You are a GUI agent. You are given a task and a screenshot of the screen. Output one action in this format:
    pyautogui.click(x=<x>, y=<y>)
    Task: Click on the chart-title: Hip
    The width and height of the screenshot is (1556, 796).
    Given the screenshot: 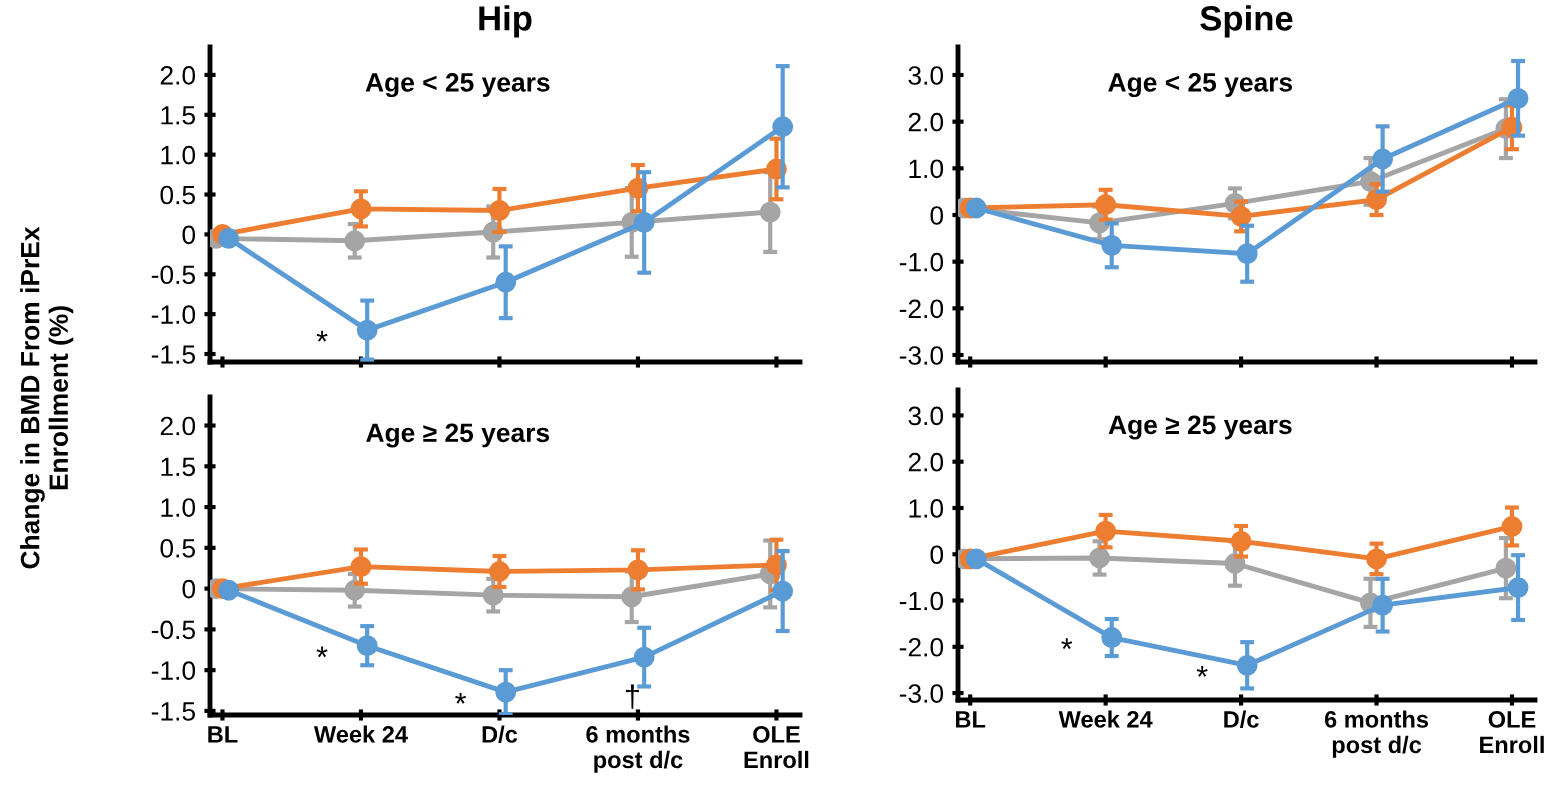 What is the action you would take?
    pyautogui.click(x=505, y=21)
    